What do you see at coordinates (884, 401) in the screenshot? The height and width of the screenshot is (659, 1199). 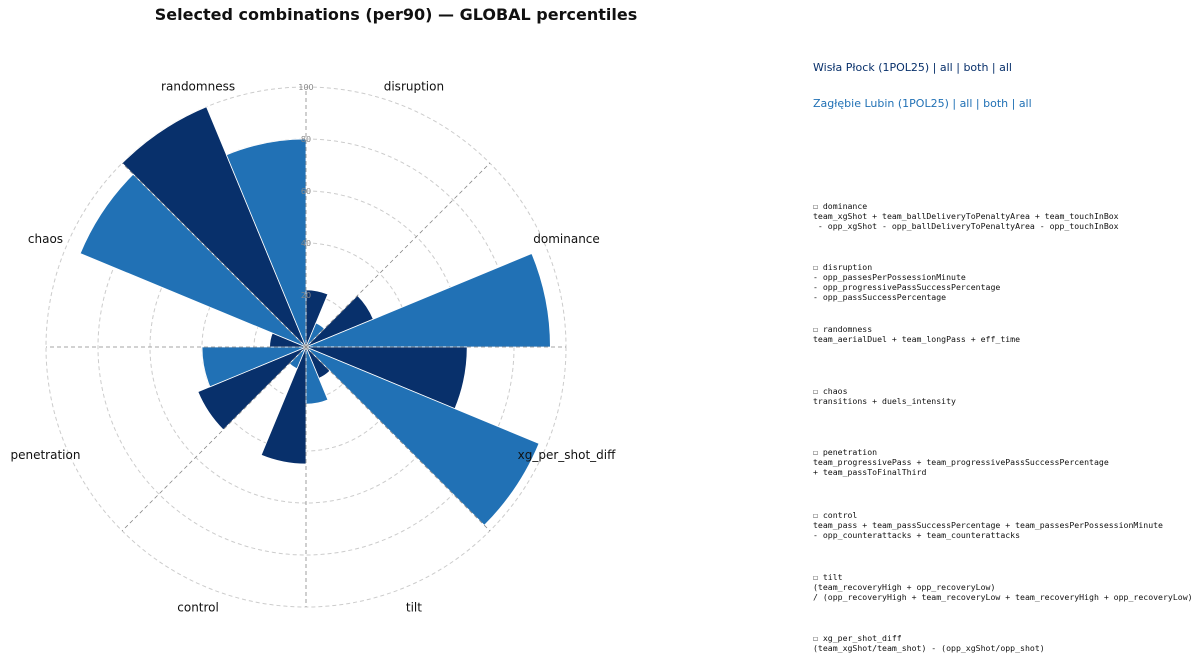 I see `definition-formula: transitions + duels_intensity` at bounding box center [884, 401].